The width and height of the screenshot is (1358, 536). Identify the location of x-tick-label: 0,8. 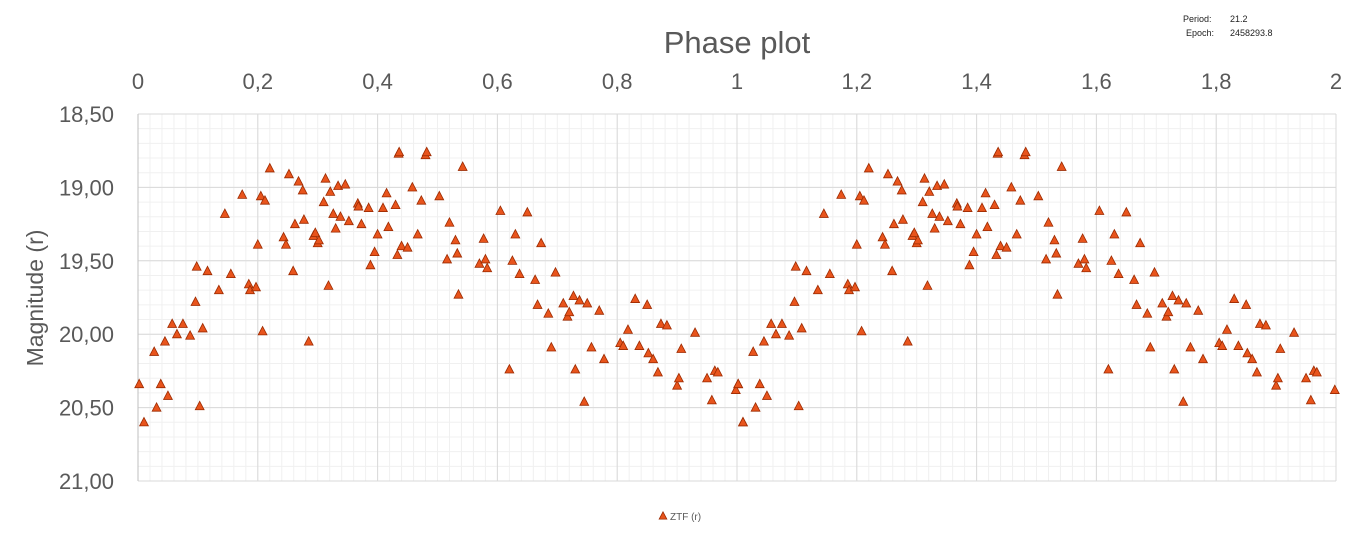
(617, 81).